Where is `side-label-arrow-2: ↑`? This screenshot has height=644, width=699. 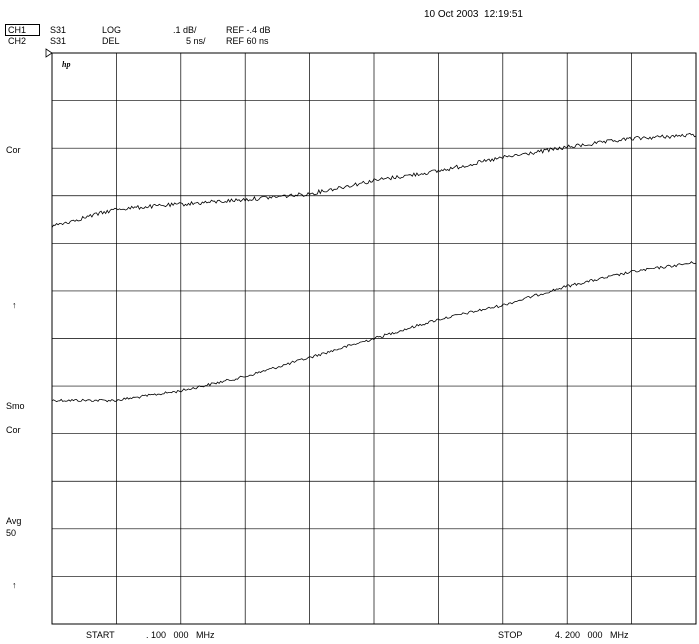 side-label-arrow-2: ↑ is located at coordinates (14, 585).